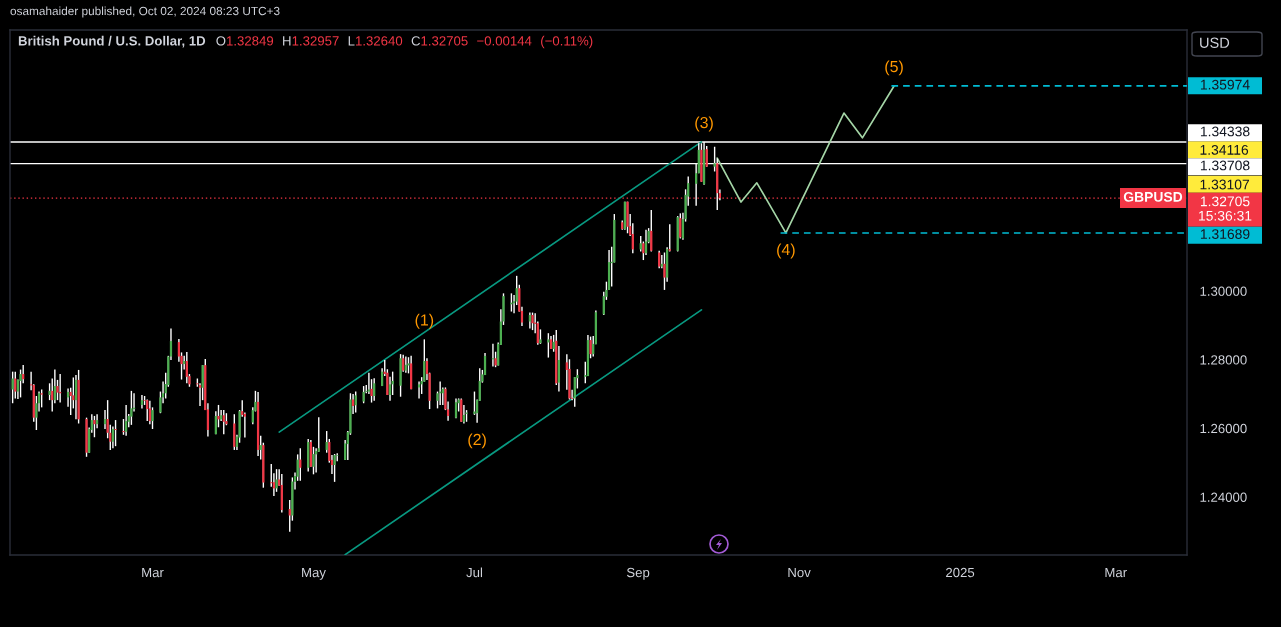  I want to click on text: GBPUSD, so click(1153, 196).